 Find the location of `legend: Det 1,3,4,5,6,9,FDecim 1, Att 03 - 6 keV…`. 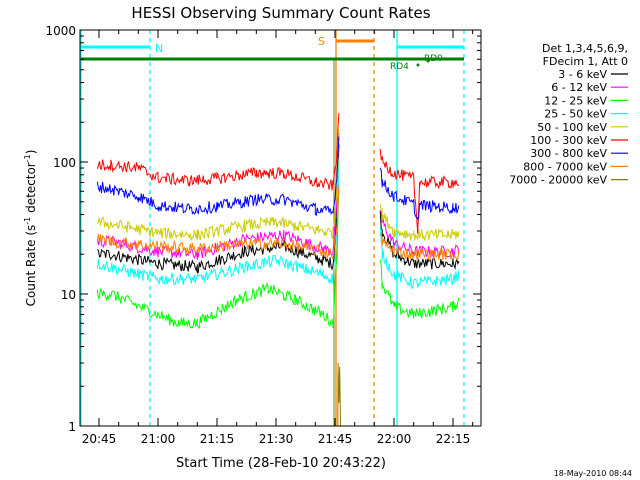

legend: Det 1,3,4,5,6,9,FDecim 1, Att 03 - 6 keV… is located at coordinates (568, 114).